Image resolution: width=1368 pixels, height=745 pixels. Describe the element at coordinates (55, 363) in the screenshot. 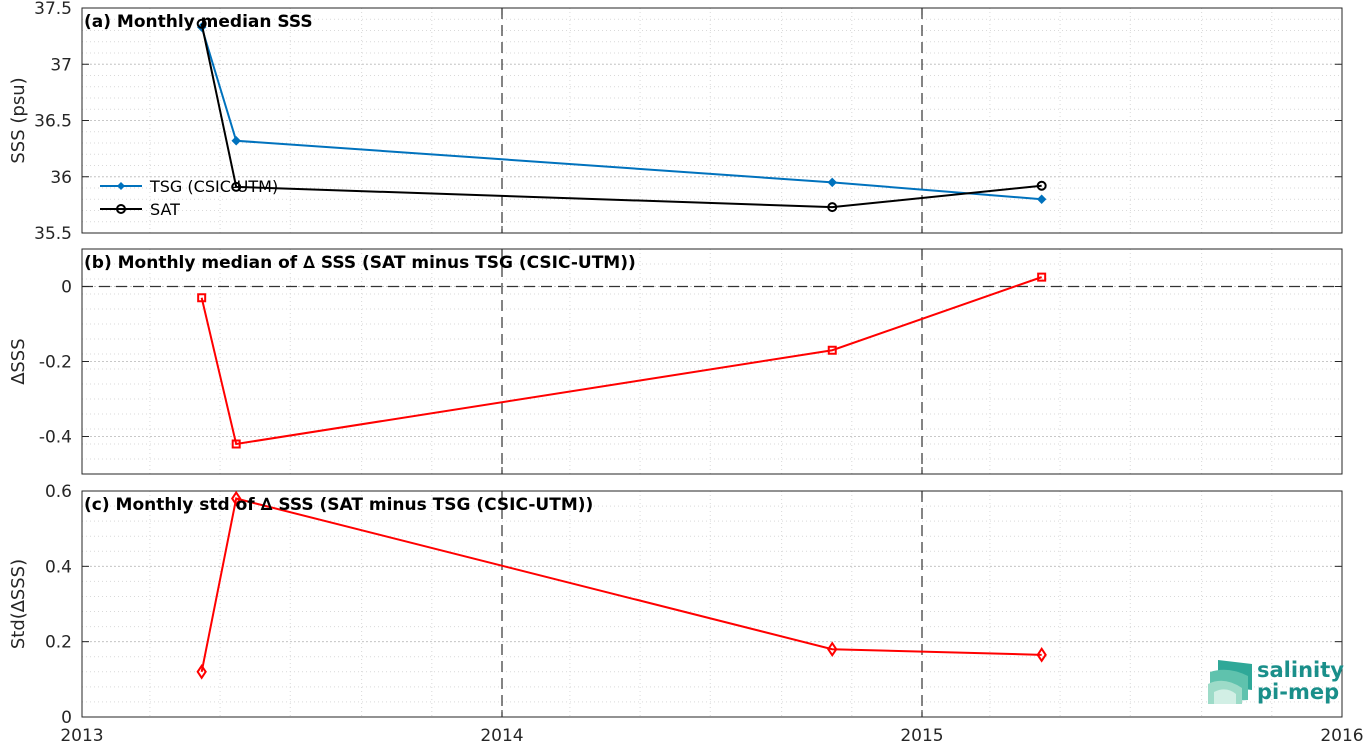

I see `y-tick-label: -0.2` at that location.